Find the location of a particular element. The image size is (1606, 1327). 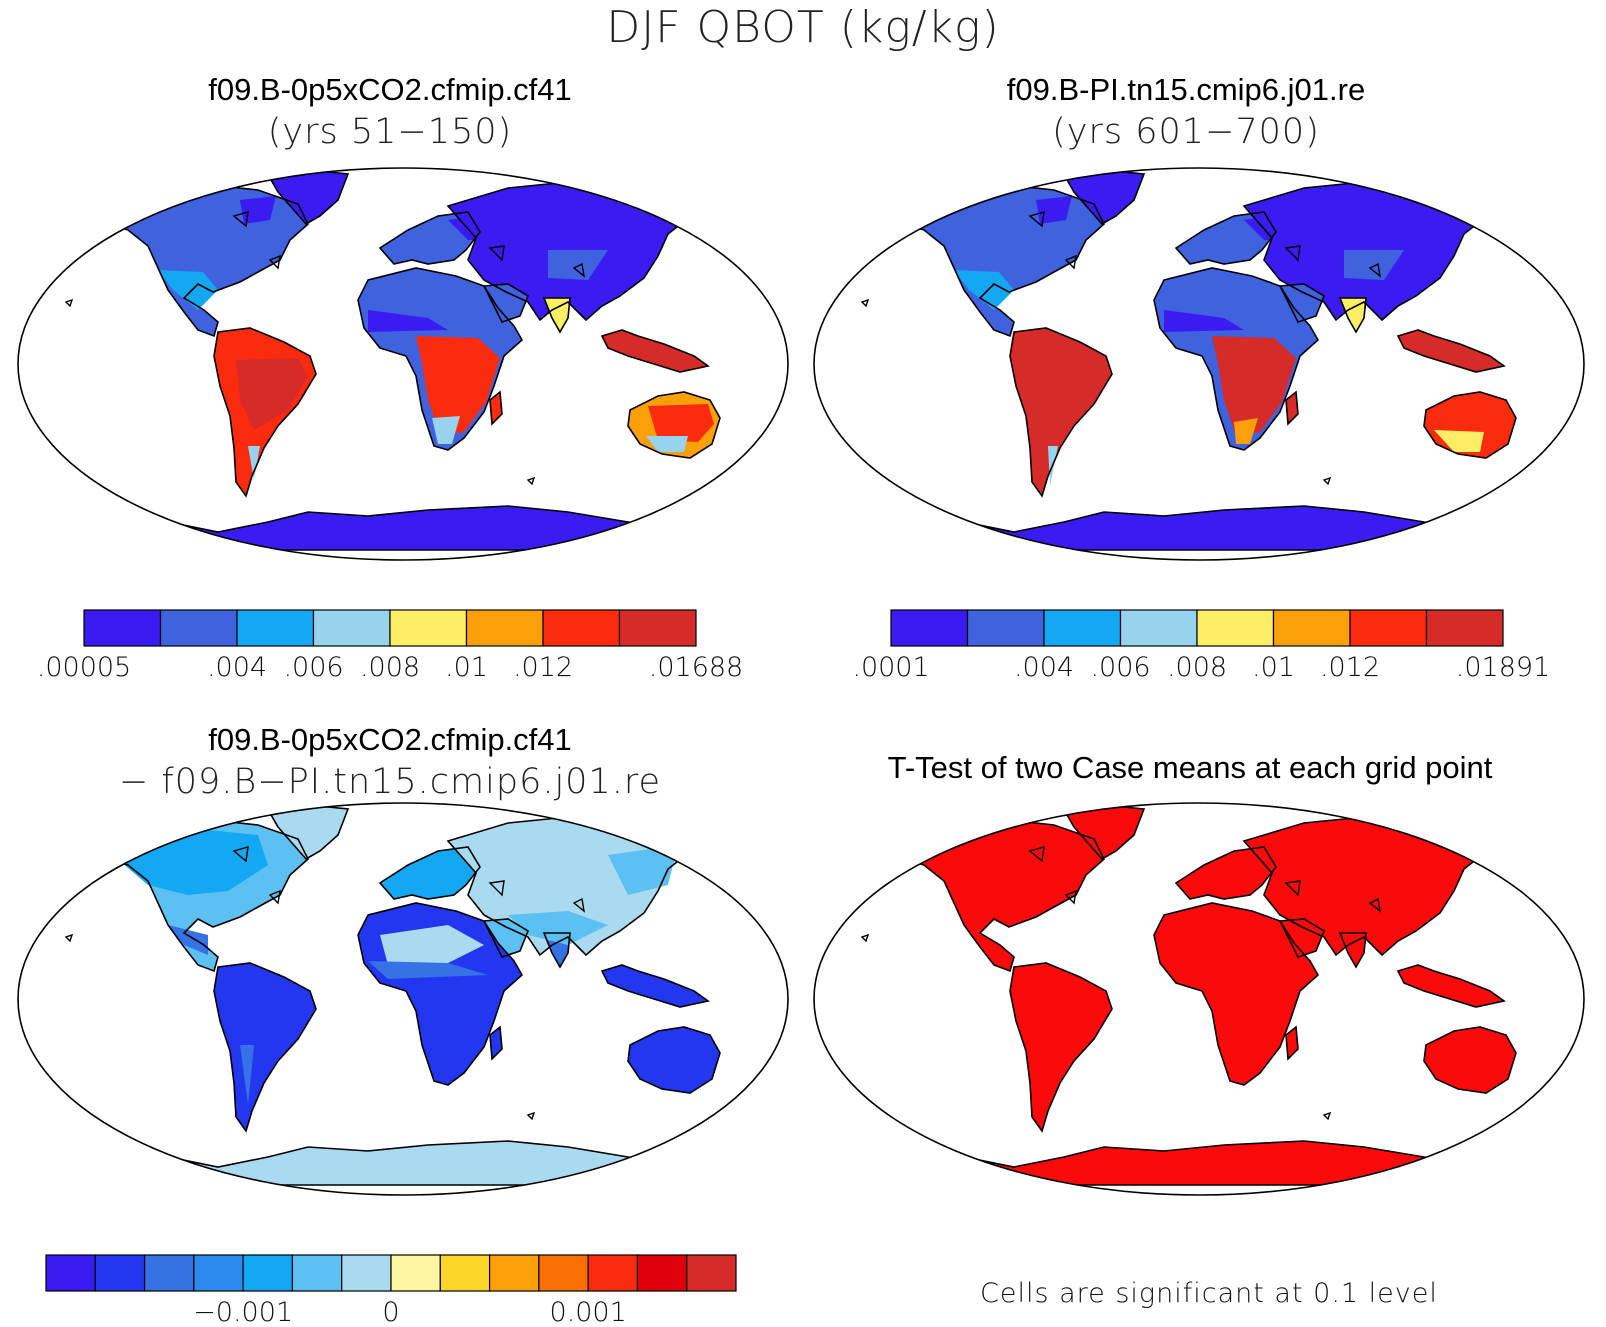

colorbar-tick-label: .01688 is located at coordinates (696, 667).